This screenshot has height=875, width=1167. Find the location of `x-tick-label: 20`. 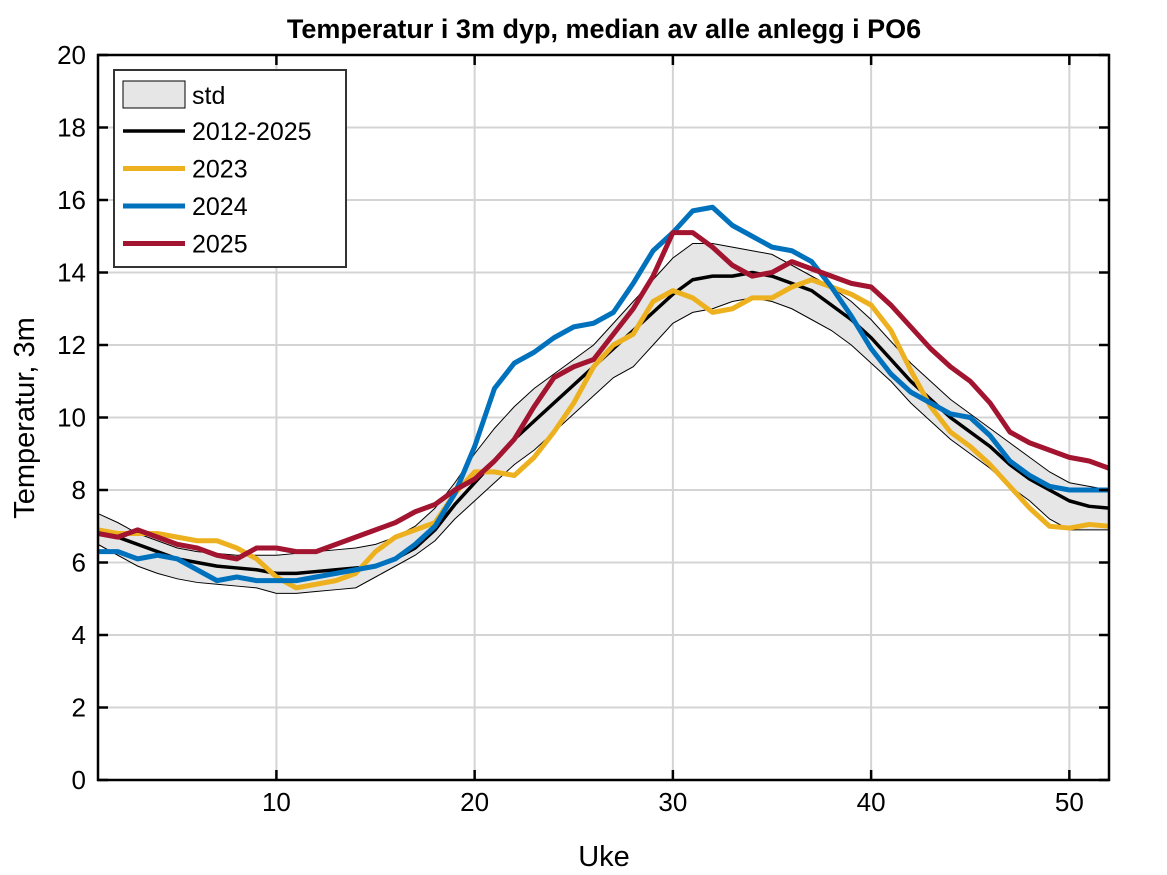

x-tick-label: 20 is located at coordinates (474, 802).